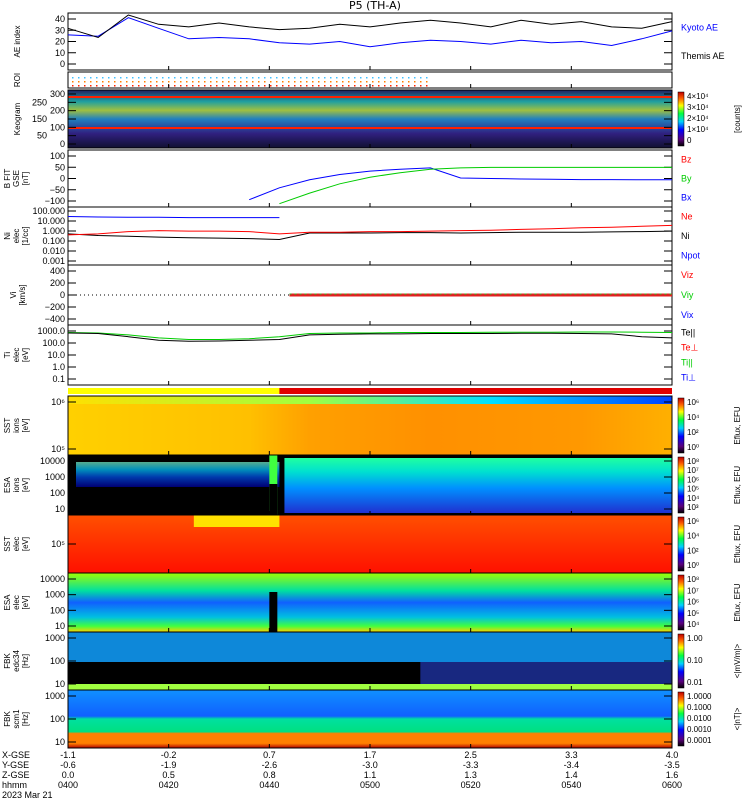 This screenshot has height=800, width=750. Describe the element at coordinates (695, 638) in the screenshot. I see `colorbar-label: 1.00` at that location.